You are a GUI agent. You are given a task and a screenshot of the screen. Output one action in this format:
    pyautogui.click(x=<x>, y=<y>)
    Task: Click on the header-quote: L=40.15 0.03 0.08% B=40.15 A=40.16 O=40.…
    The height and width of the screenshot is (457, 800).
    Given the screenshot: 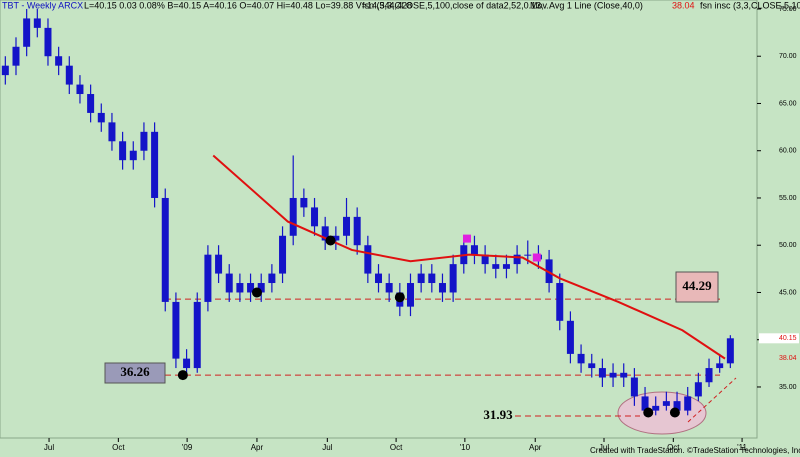 What is the action you would take?
    pyautogui.click(x=248, y=5)
    